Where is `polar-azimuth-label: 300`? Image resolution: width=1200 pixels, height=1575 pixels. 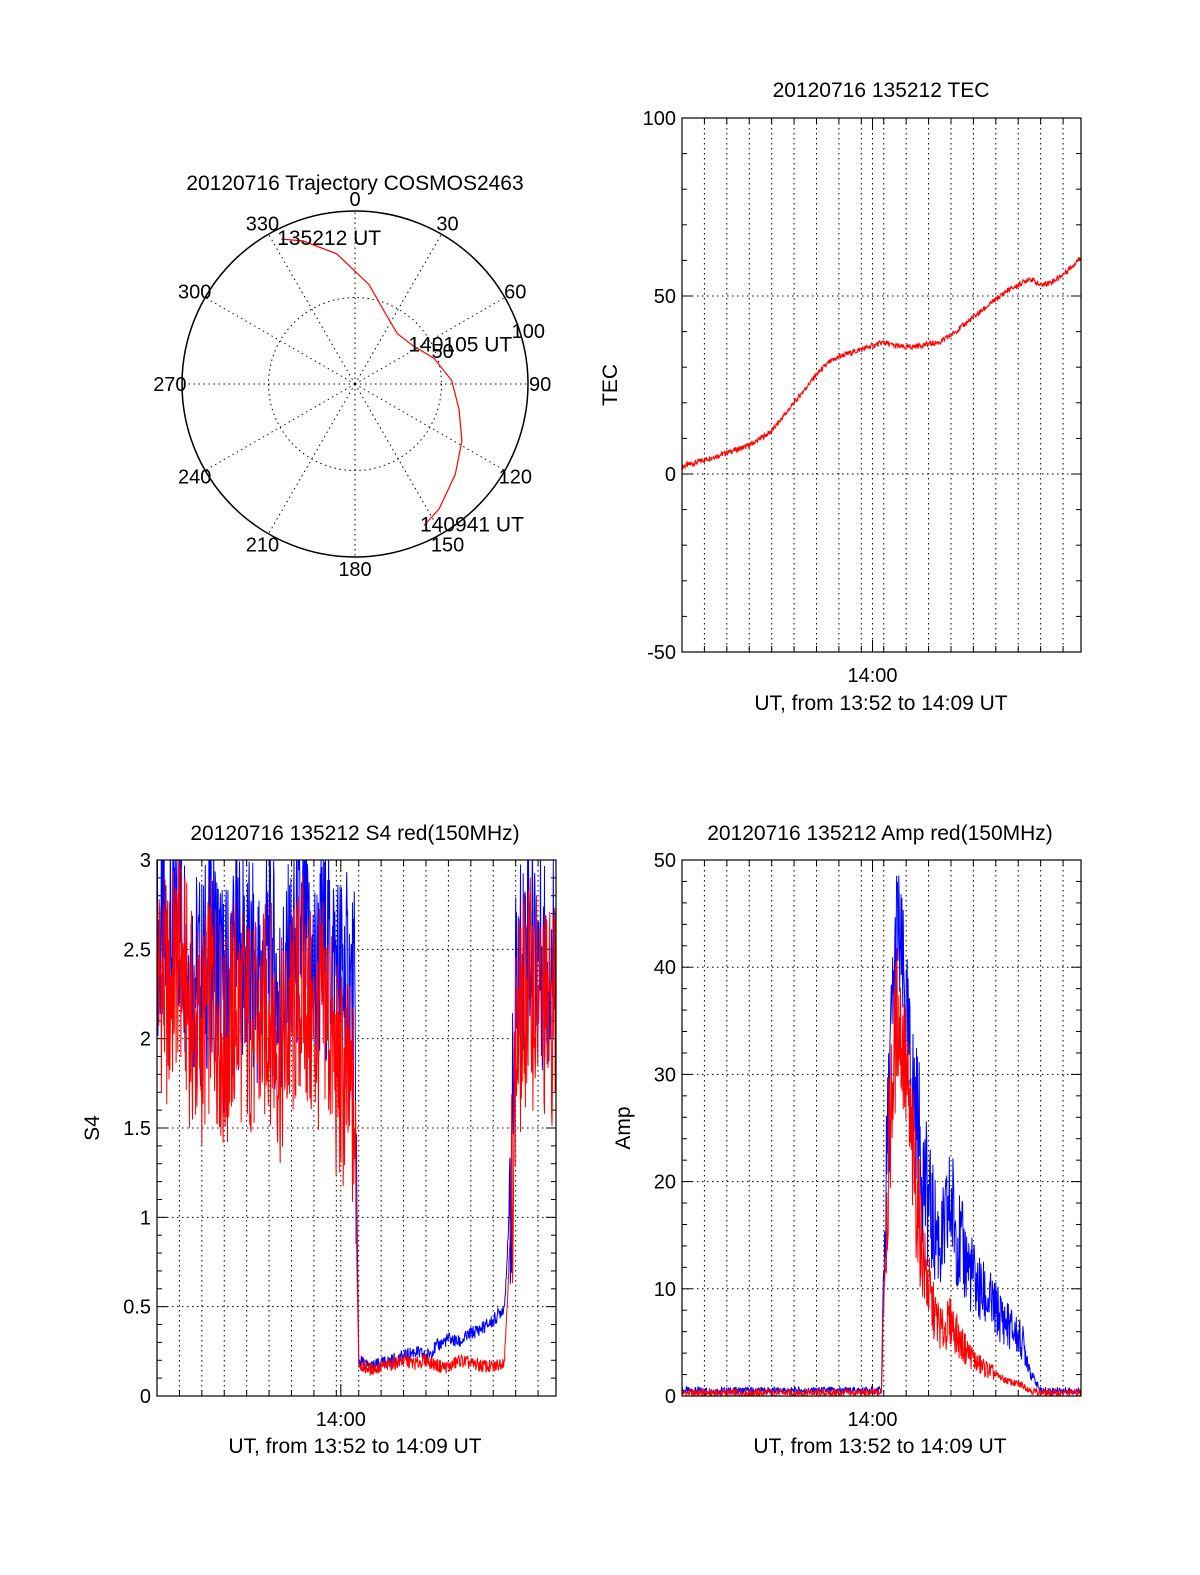 polar-azimuth-label: 300 is located at coordinates (194, 292).